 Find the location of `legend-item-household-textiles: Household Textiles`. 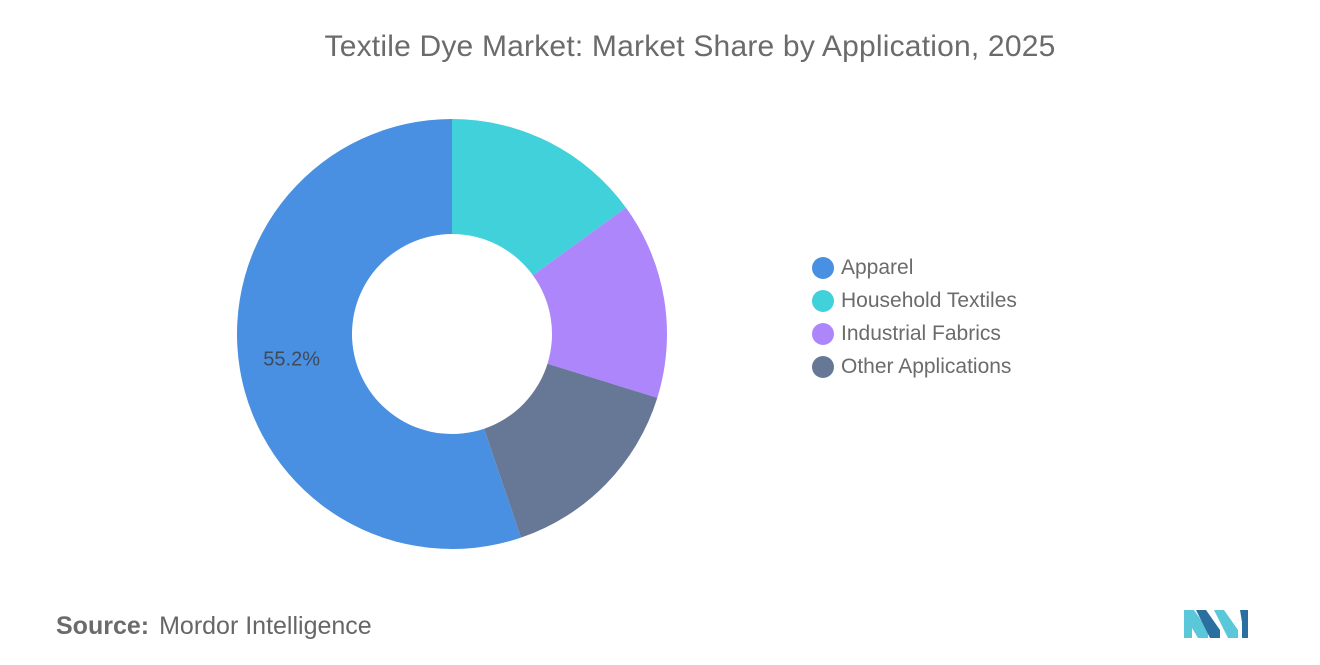

legend-item-household-textiles: Household Textiles is located at coordinates (914, 301).